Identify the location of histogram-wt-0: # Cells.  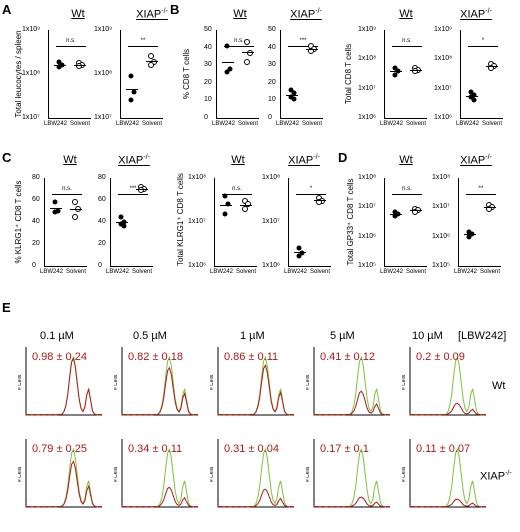
(60, 381).